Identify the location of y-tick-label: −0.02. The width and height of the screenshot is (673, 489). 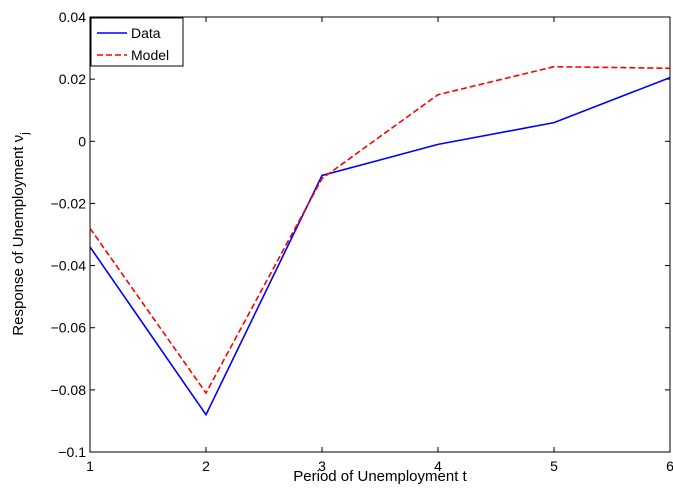
(69, 203).